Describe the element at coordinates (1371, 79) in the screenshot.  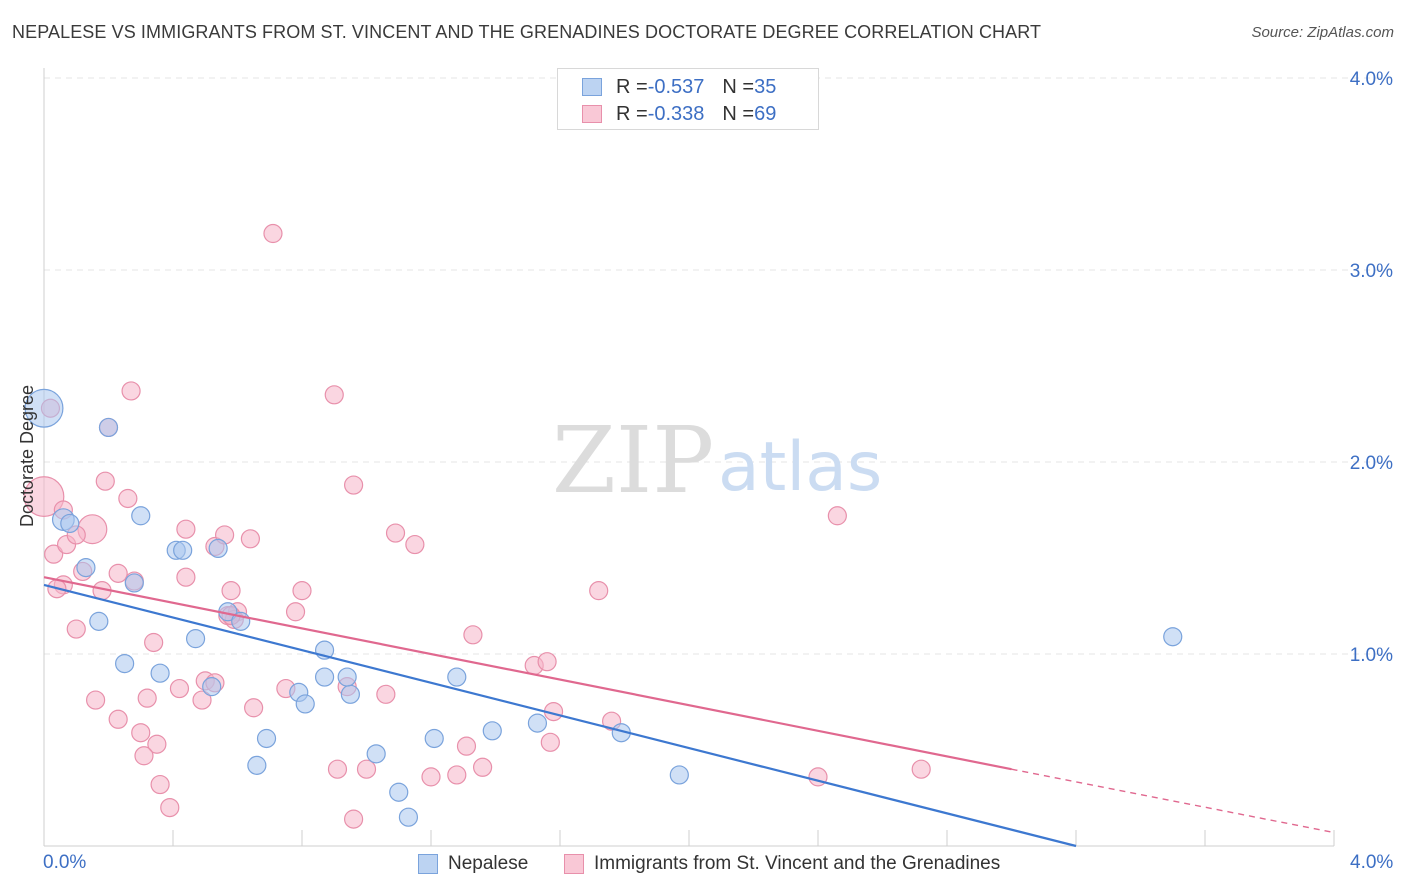
I see `y-tick-label: 4.0%` at that location.